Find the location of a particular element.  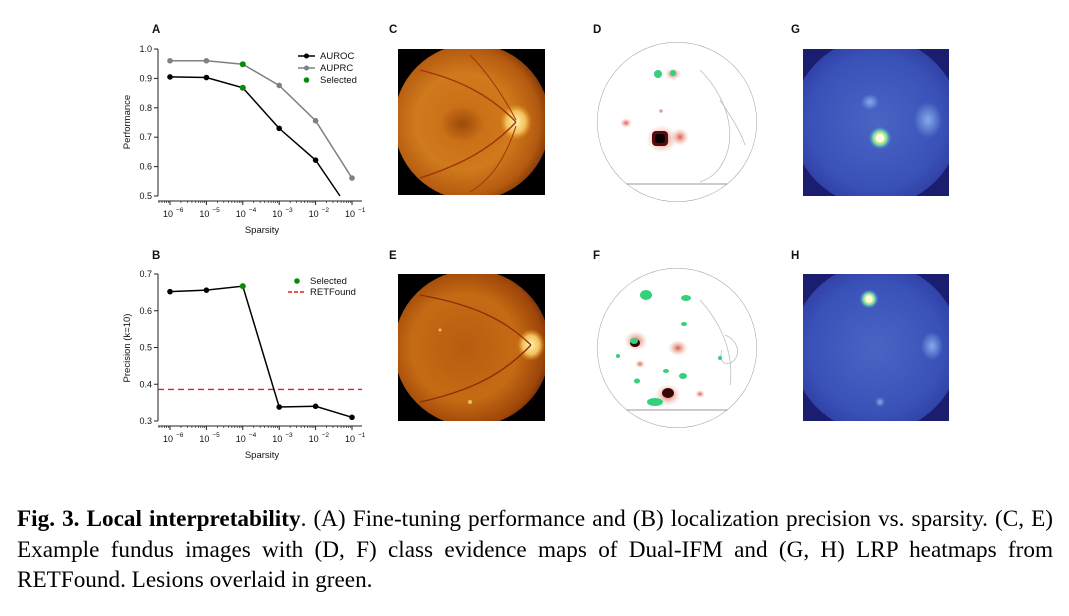

panel-letter-e: E is located at coordinates (393, 256).